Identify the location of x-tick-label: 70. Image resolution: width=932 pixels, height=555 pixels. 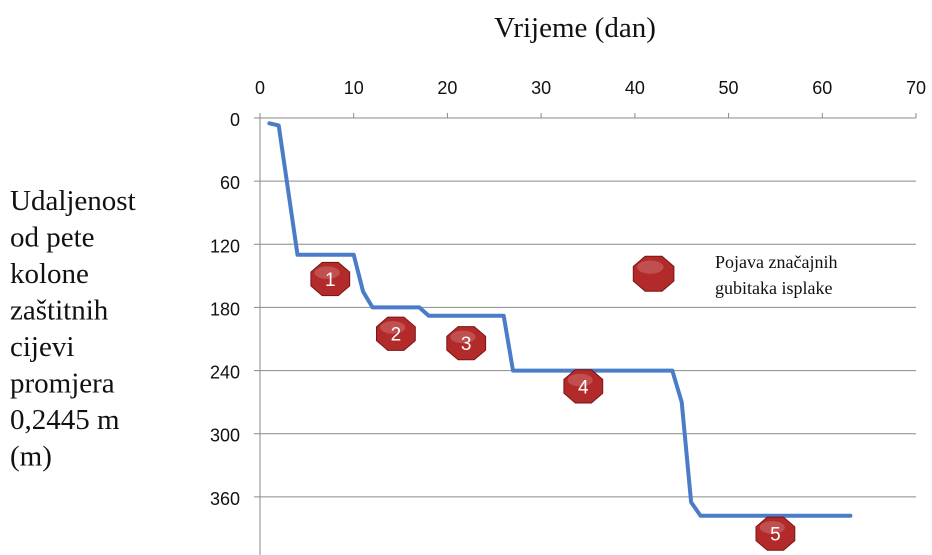
(916, 88).